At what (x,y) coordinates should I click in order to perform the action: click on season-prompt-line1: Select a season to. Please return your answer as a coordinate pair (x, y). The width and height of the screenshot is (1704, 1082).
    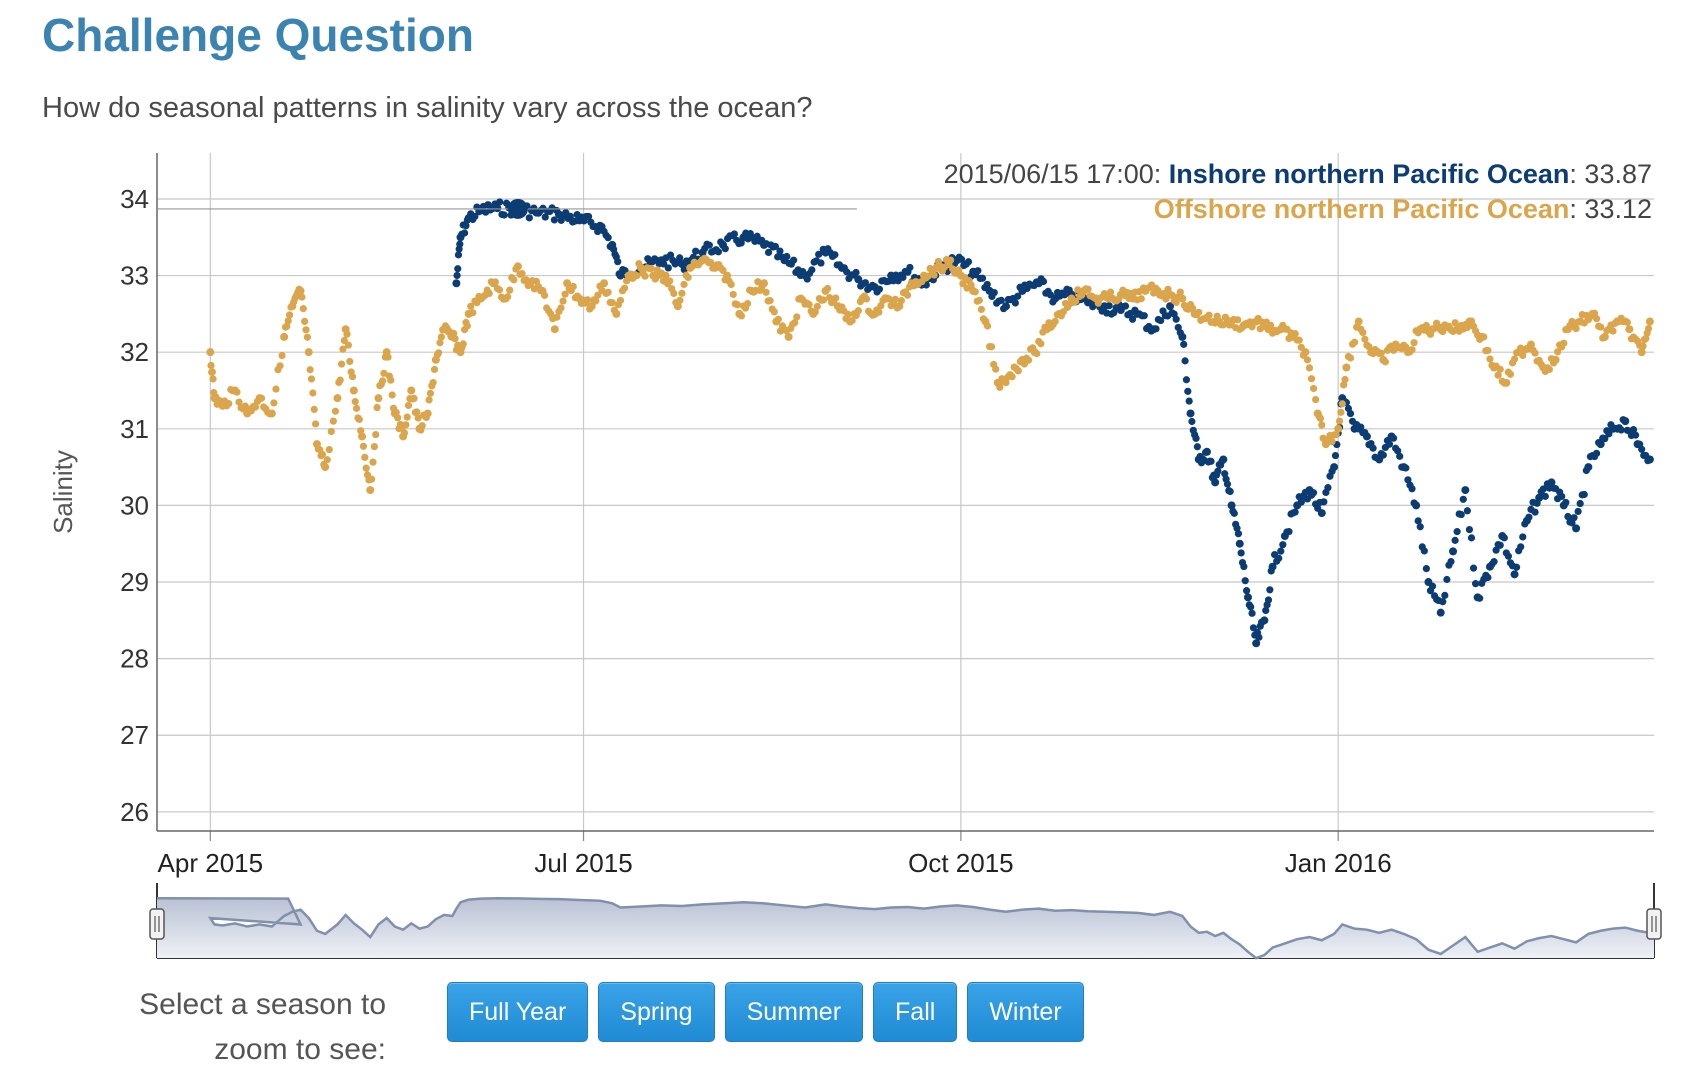
    Looking at the image, I should click on (262, 1004).